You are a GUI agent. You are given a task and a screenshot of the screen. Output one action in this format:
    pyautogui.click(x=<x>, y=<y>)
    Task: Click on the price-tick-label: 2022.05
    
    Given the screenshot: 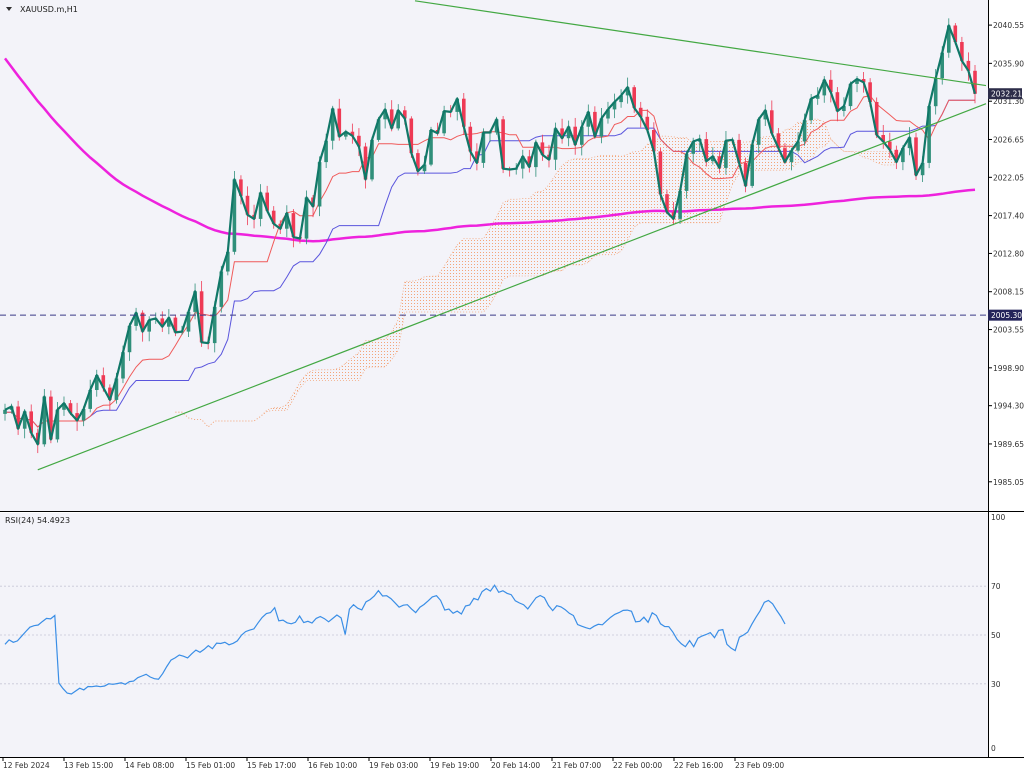 What is the action you would take?
    pyautogui.click(x=1008, y=177)
    